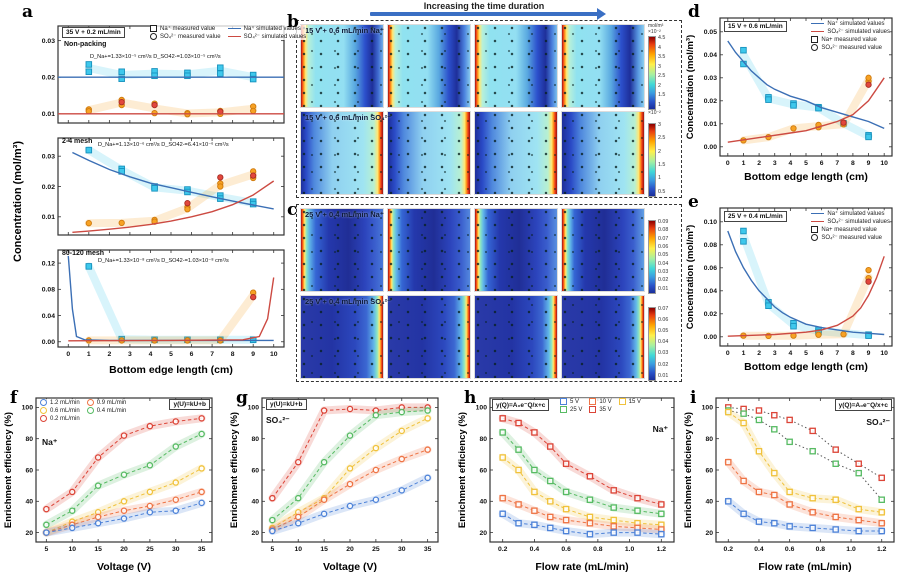  Describe the element at coordinates (709, 439) in the screenshot. I see `svg-text: 80` at that location.